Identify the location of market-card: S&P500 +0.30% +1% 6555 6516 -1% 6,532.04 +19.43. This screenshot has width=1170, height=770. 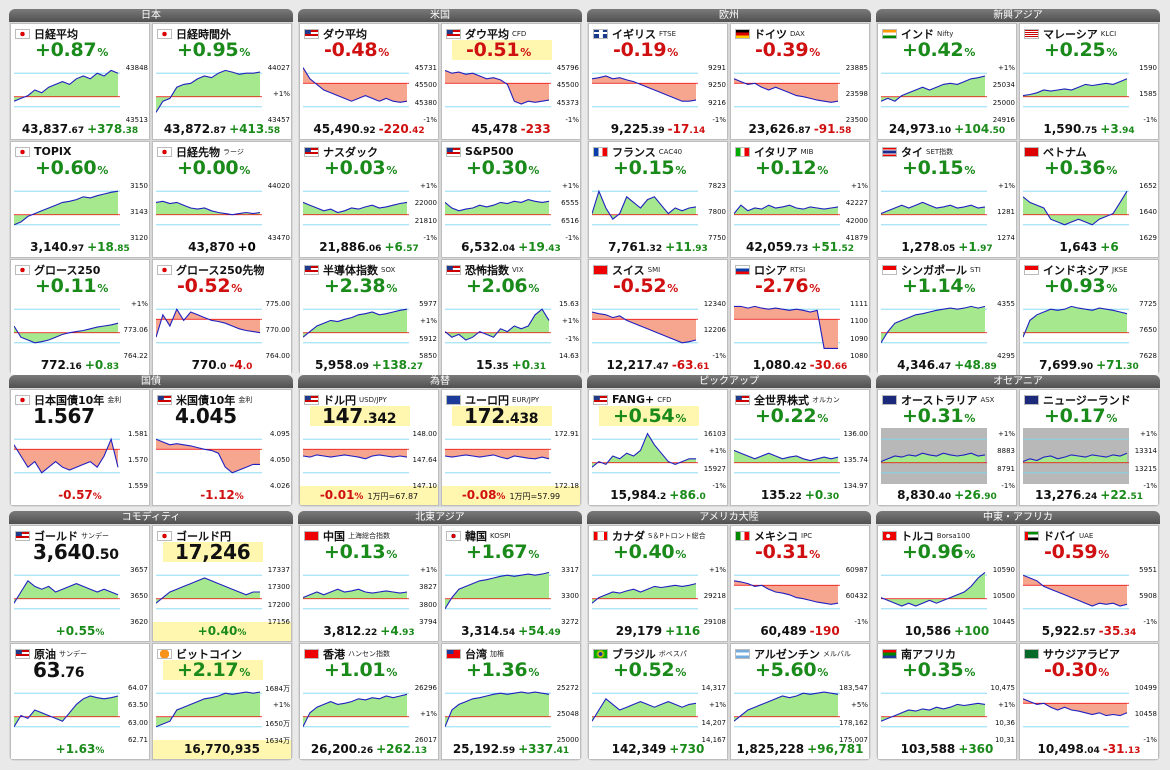
(511, 199).